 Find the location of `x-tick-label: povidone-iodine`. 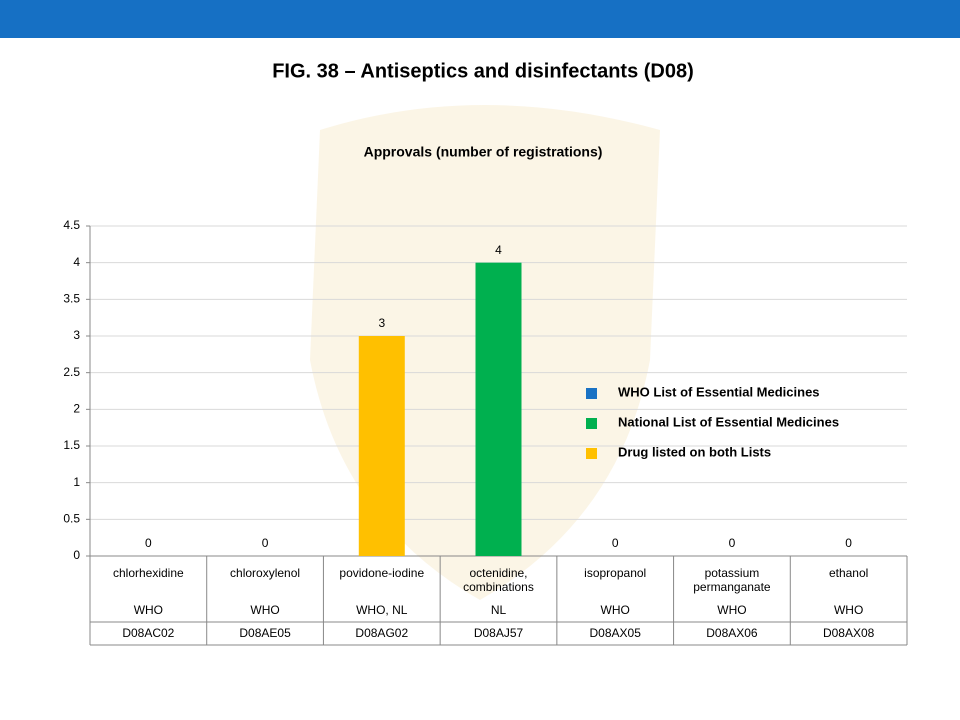

x-tick-label: povidone-iodine is located at coordinates (382, 573).